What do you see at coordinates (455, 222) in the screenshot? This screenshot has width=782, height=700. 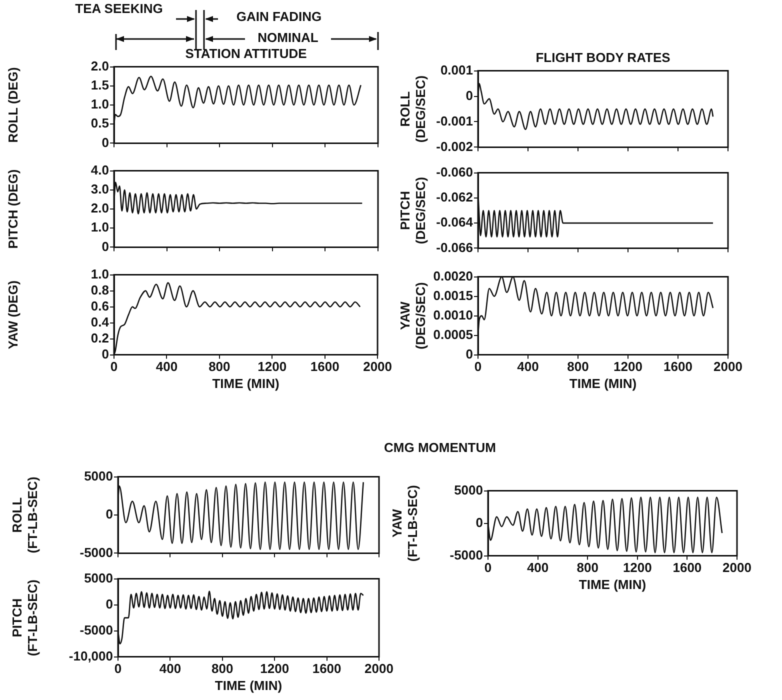 I see `y-tick-label: -0.064` at bounding box center [455, 222].